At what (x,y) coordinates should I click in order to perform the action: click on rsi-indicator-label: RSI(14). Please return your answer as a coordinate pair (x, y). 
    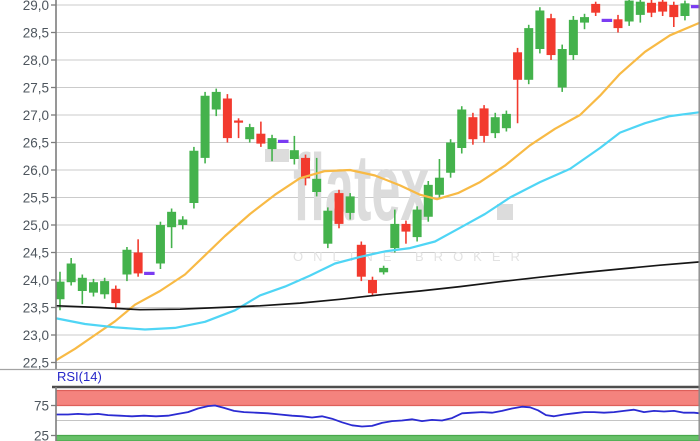
    Looking at the image, I should click on (79, 376).